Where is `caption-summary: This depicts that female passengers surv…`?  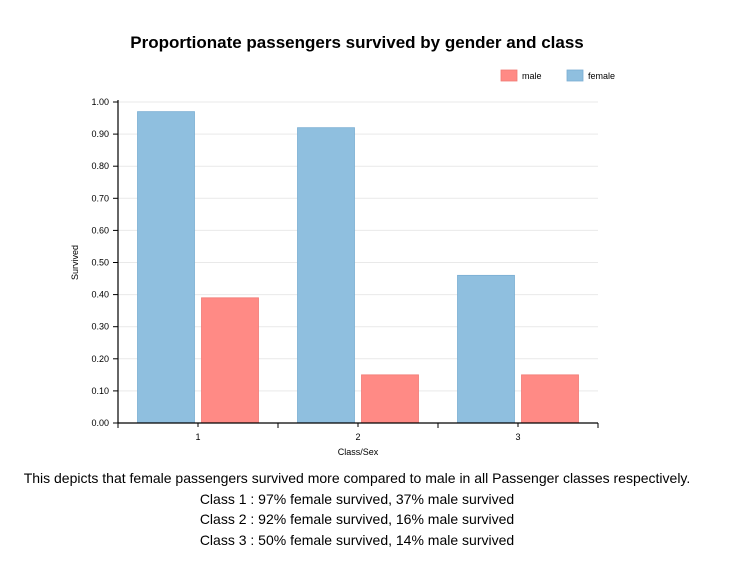
caption-summary: This depicts that female passengers surv… is located at coordinates (357, 478).